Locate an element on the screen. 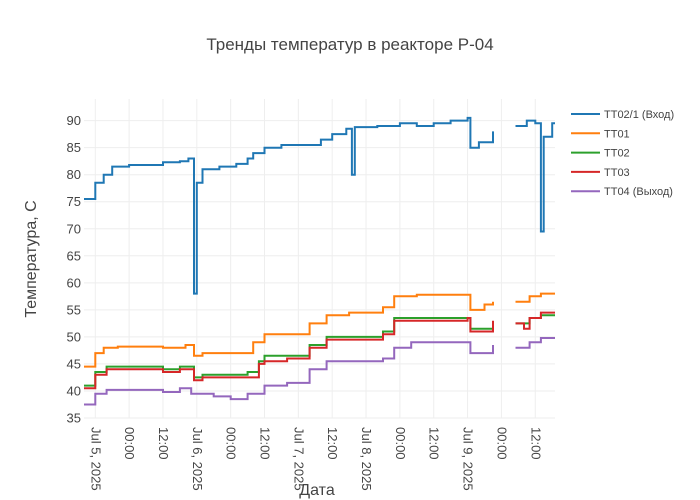 The height and width of the screenshot is (500, 700). legend-label: TT02/1 (Вход) is located at coordinates (639, 115).